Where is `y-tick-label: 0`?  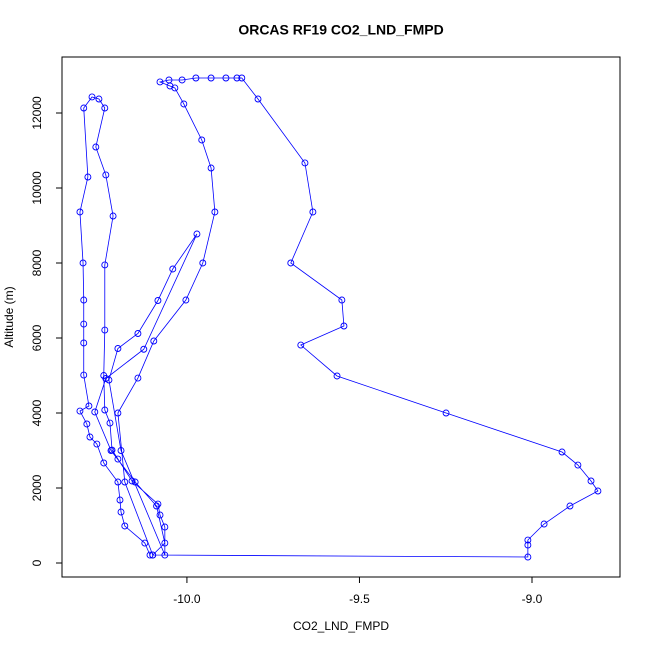 y-tick-label: 0 is located at coordinates (37, 562).